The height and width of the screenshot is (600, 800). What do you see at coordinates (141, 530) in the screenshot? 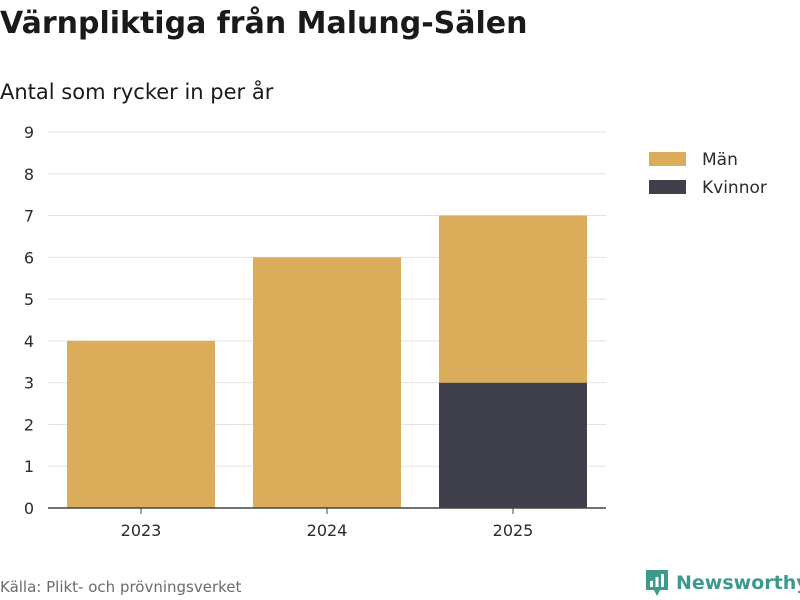
I see `x-tick-label: 2023` at bounding box center [141, 530].